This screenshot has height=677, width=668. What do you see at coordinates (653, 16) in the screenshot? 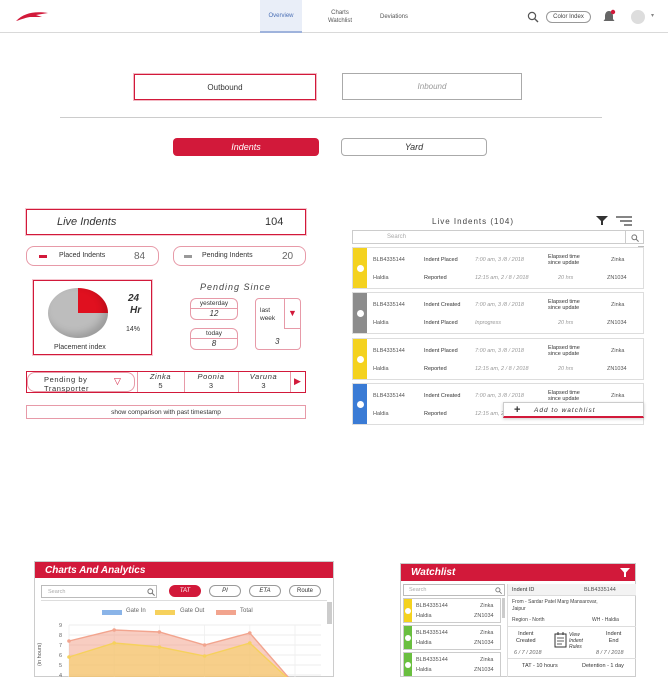
I see `chevron-down-icon: ▾` at bounding box center [653, 16].